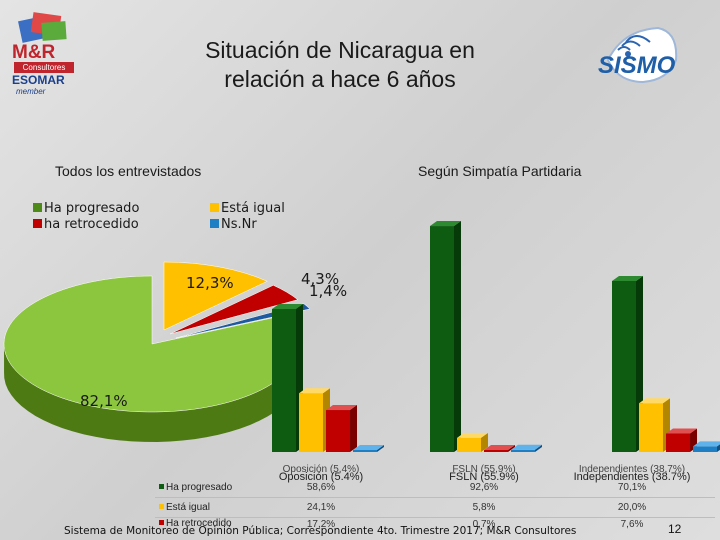 The image size is (720, 540). I want to click on esomar-member-text: member, so click(31, 91).